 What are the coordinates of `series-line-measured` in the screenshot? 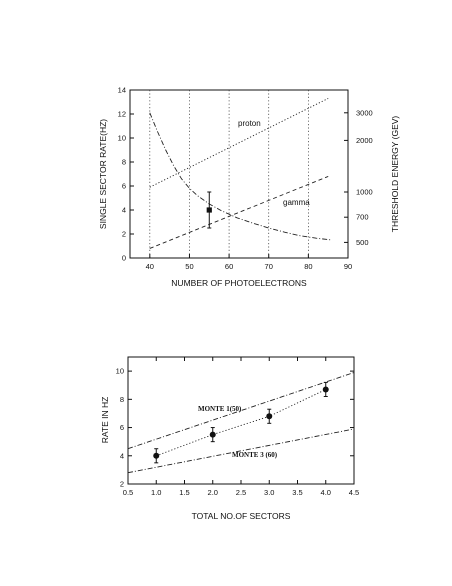 It's located at (241, 423).